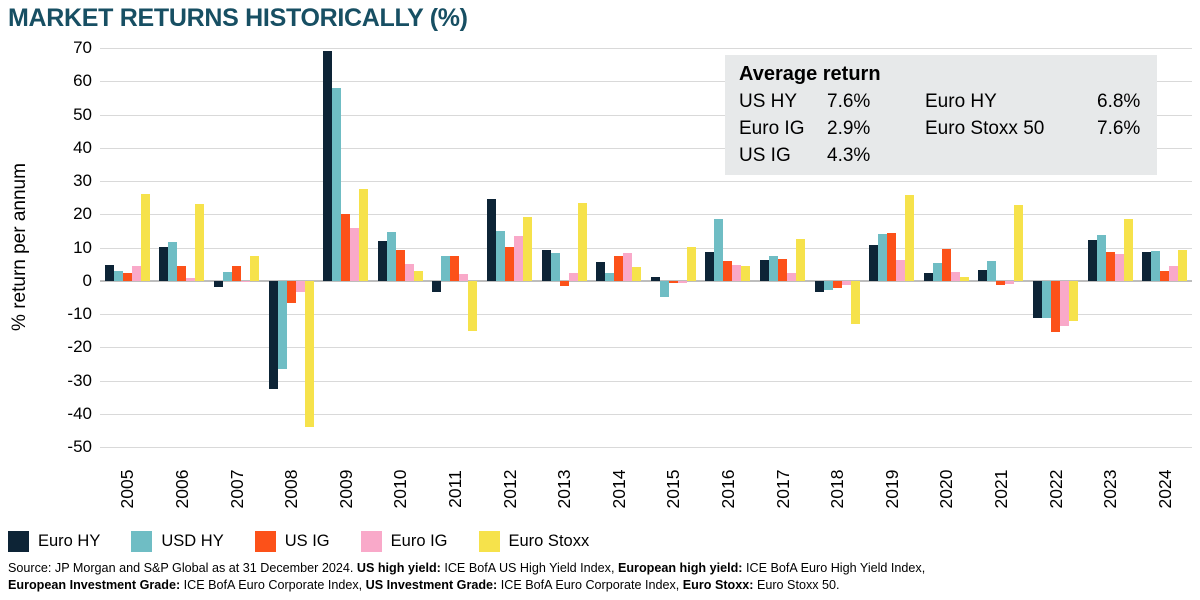 The width and height of the screenshot is (1200, 600). What do you see at coordinates (473, 306) in the screenshot?
I see `bar-euro-stoxx-2011` at bounding box center [473, 306].